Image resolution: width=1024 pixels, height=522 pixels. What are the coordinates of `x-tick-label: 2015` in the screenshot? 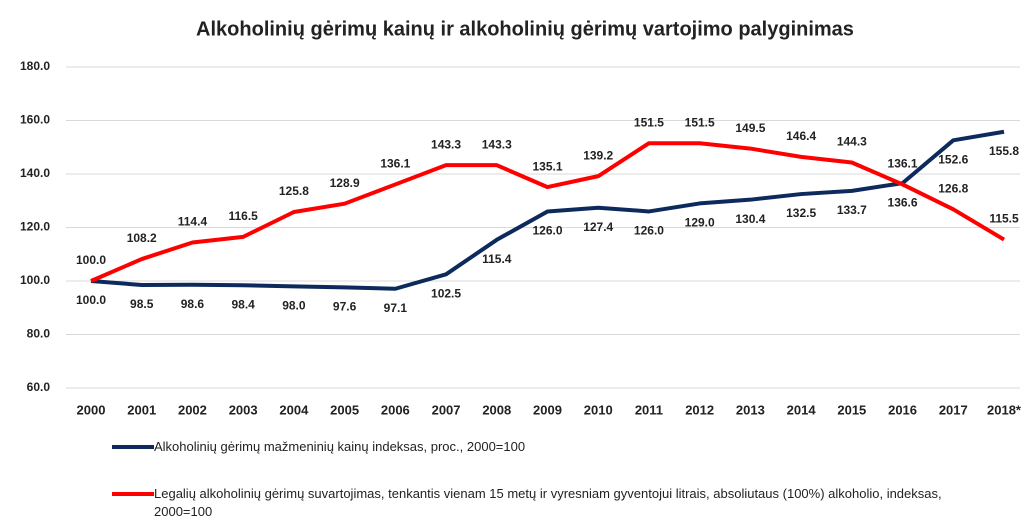 It's located at (851, 409).